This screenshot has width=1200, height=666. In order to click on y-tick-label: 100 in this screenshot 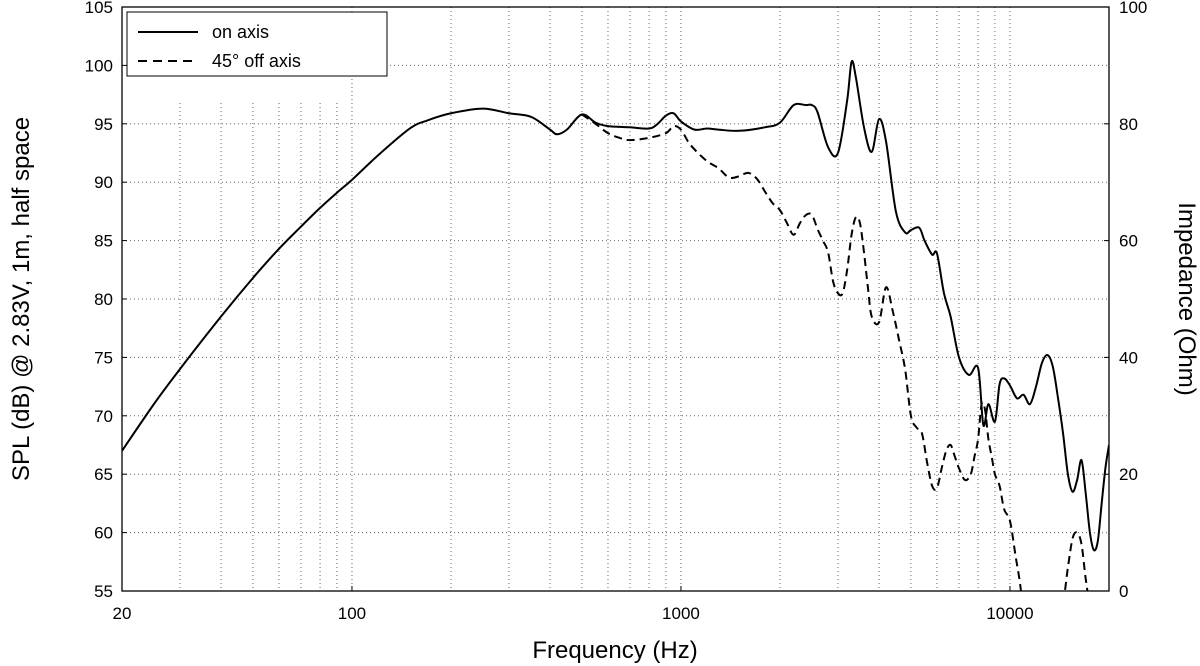, I will do `click(99, 65)`.